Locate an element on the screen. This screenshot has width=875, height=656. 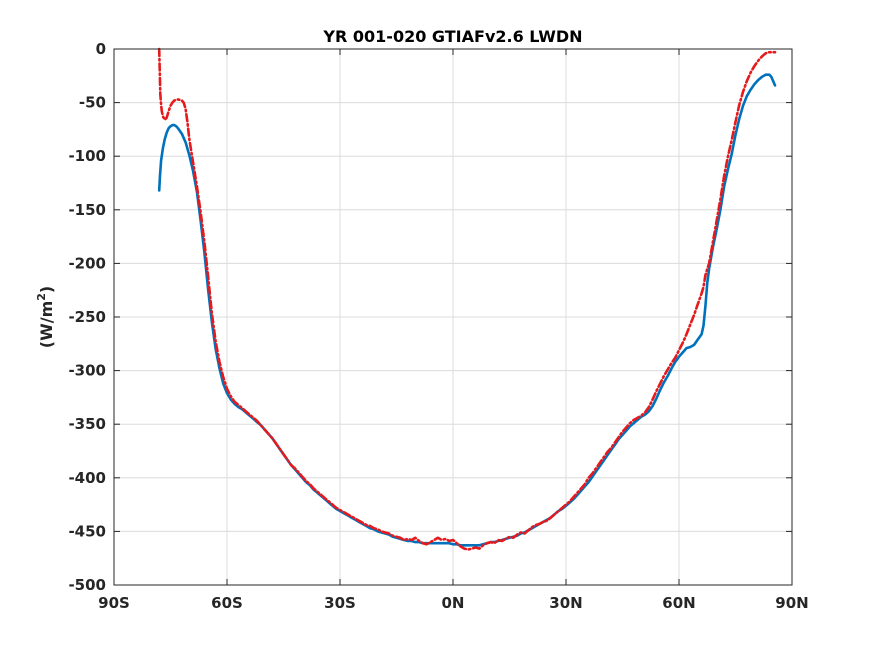
y-tick-label: -150 is located at coordinates (87, 210).